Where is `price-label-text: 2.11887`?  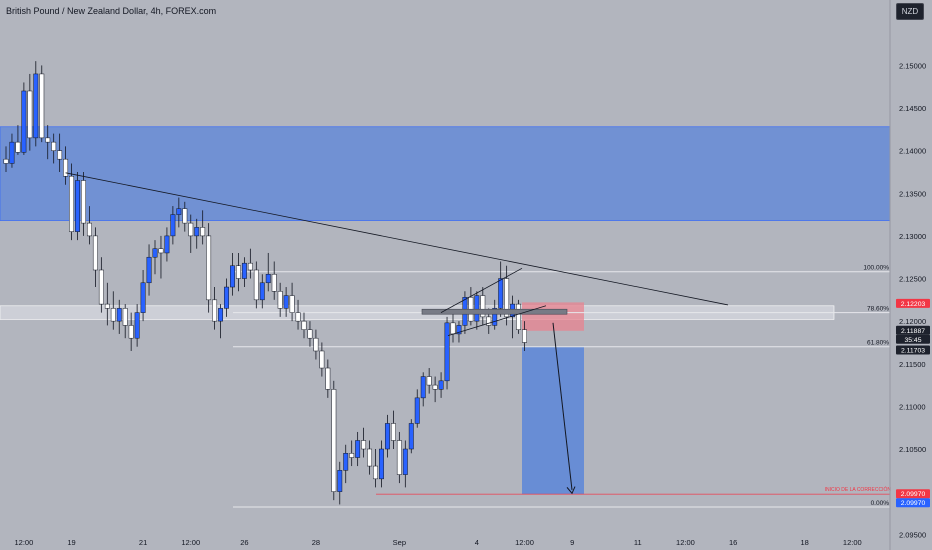 price-label-text: 2.11887 is located at coordinates (913, 331).